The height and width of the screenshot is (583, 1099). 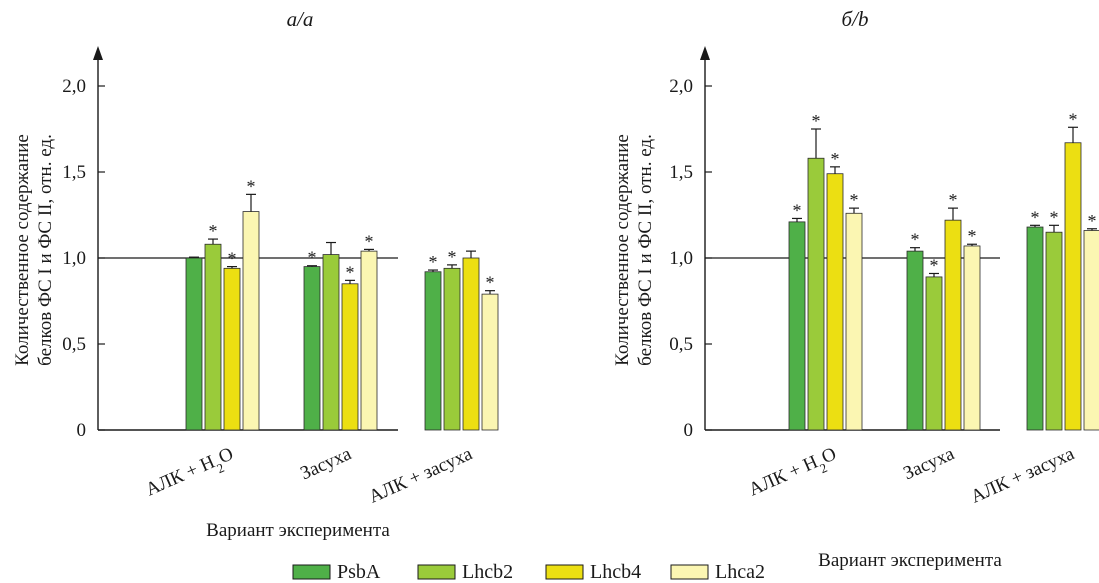 What do you see at coordinates (22, 250) in the screenshot?
I see `panel-a-y-axis-title-line1: Количественное содержание` at bounding box center [22, 250].